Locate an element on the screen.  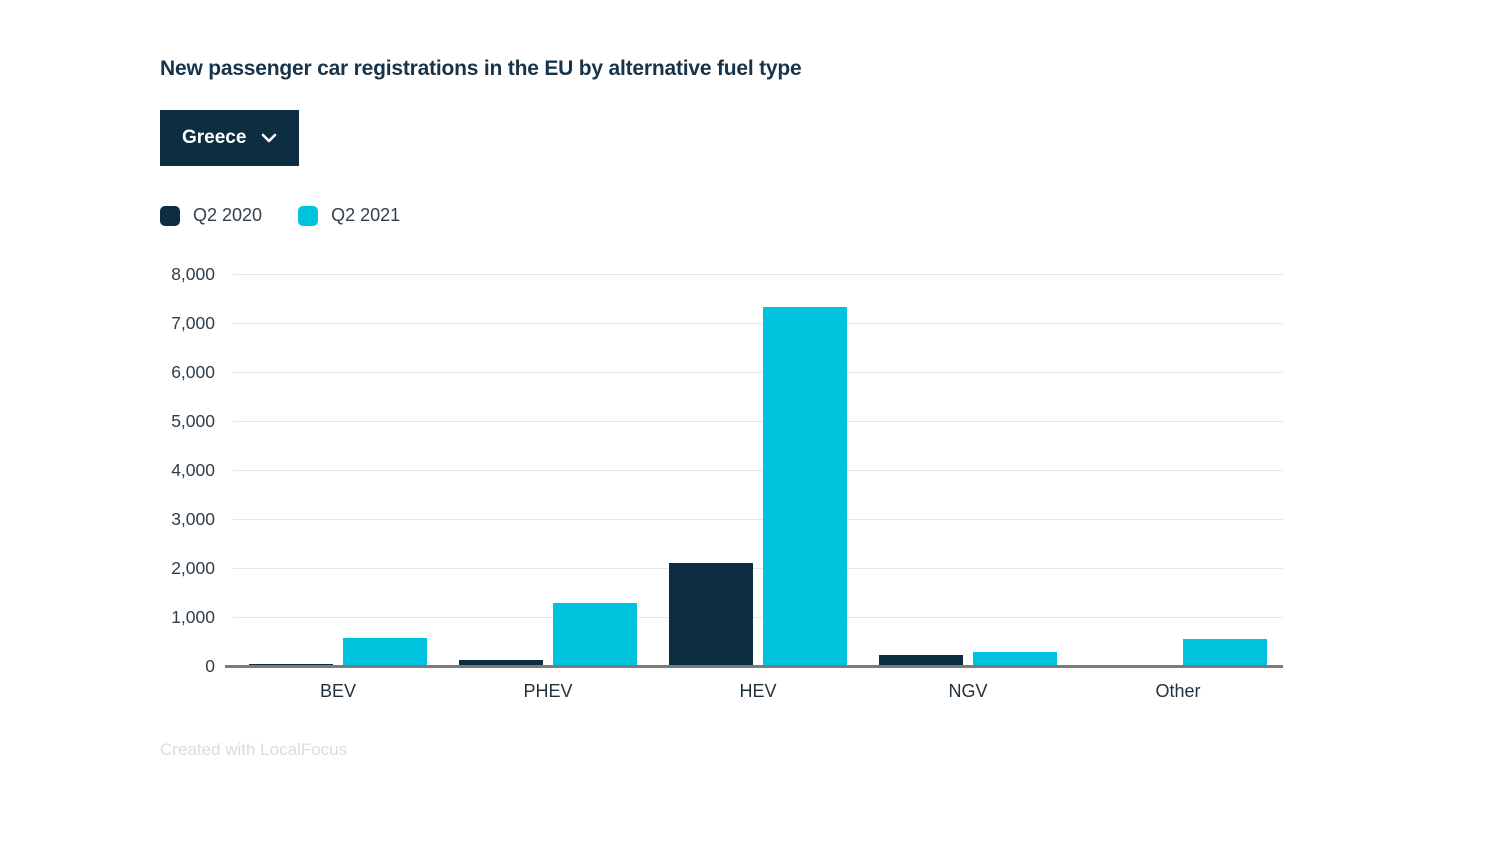
y-tick-label-6000: 6,000 is located at coordinates (193, 371).